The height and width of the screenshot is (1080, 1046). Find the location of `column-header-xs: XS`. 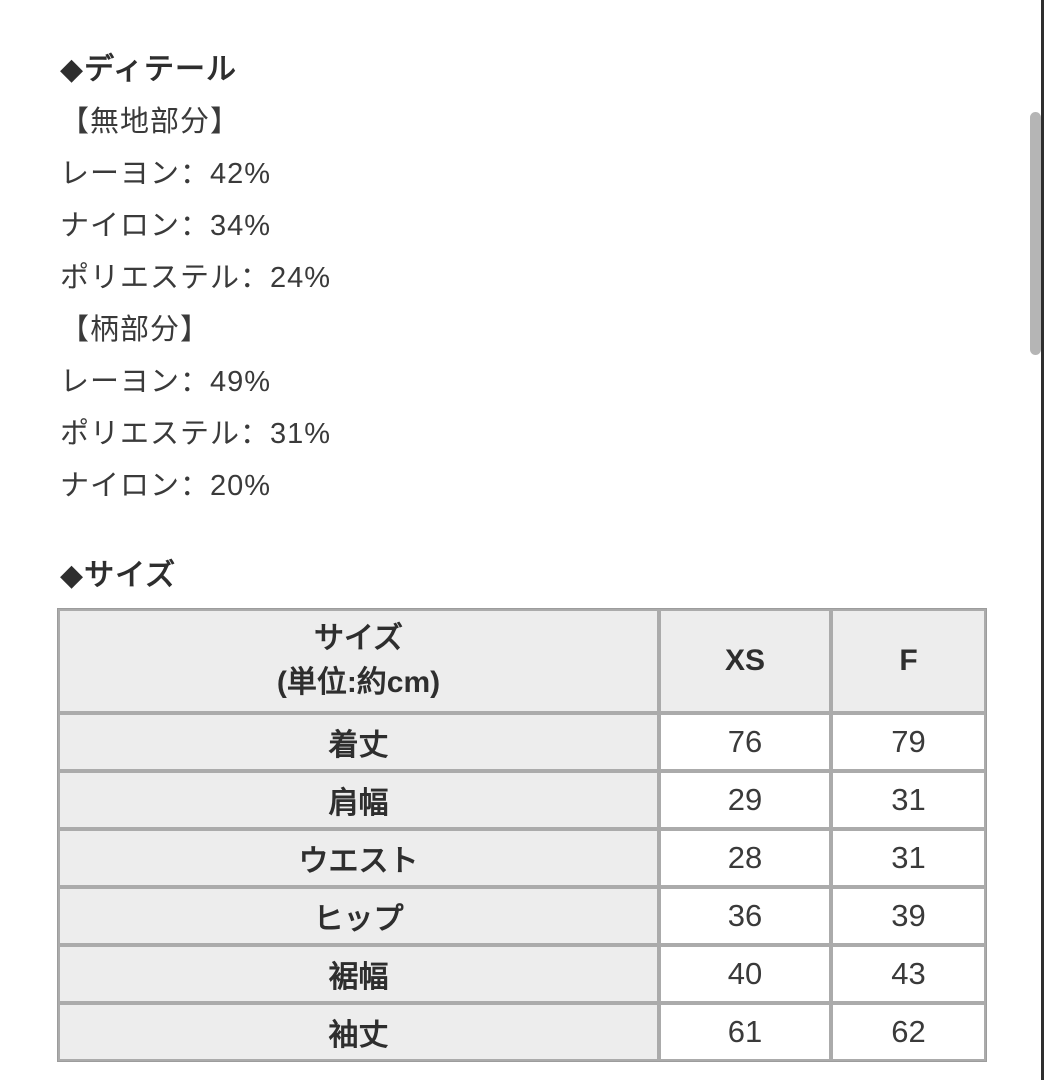

column-header-xs: XS is located at coordinates (745, 661).